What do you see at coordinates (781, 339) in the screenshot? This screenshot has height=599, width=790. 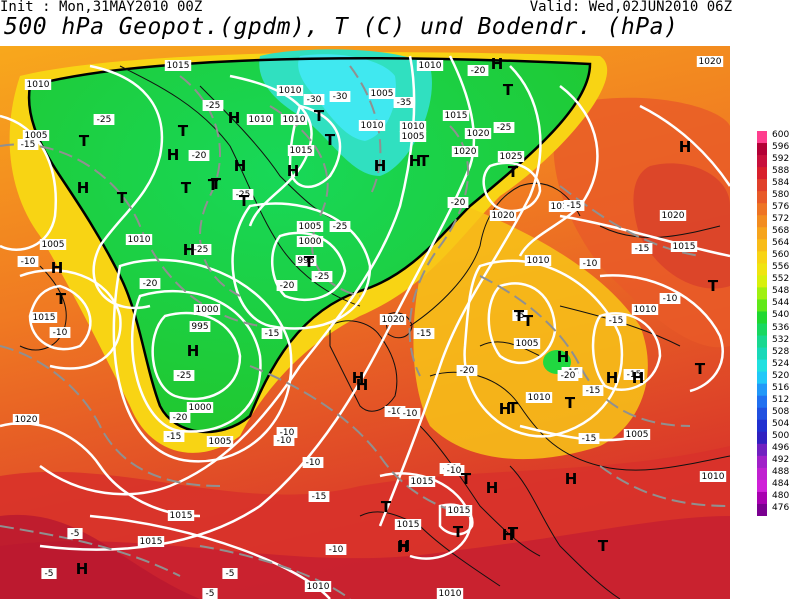 I see `colorbar-level-label: 532` at bounding box center [781, 339].